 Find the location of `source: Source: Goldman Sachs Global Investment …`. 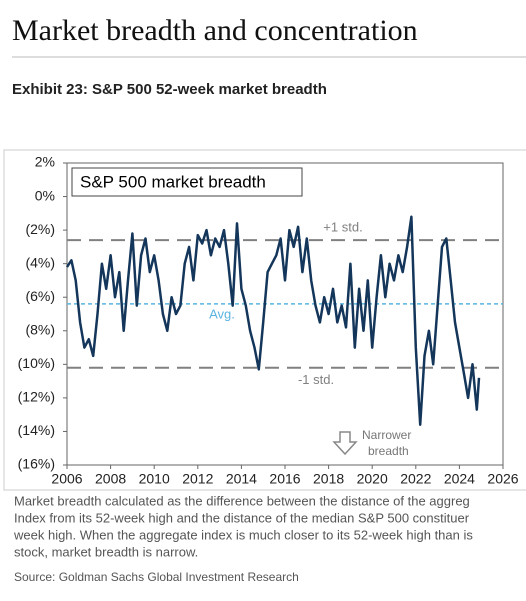

source: Source: Goldman Sachs Global Investment … is located at coordinates (156, 577).